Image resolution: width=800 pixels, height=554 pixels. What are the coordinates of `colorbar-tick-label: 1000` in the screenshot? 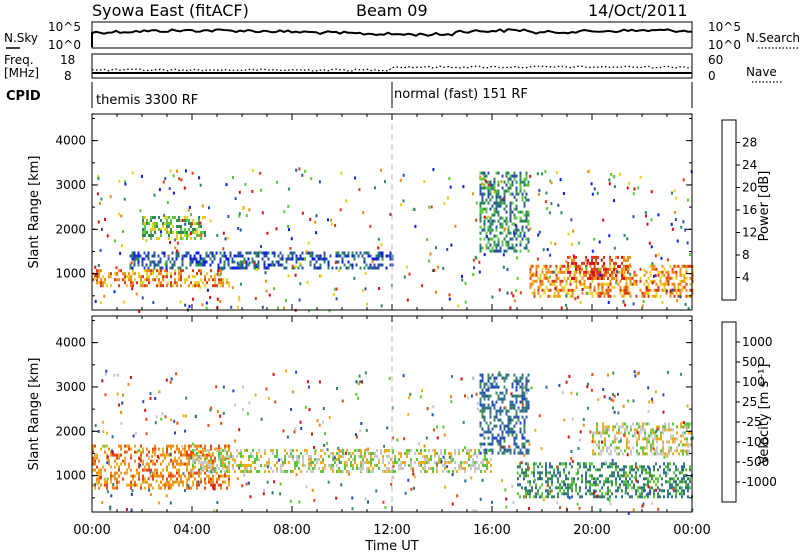 It's located at (757, 342).